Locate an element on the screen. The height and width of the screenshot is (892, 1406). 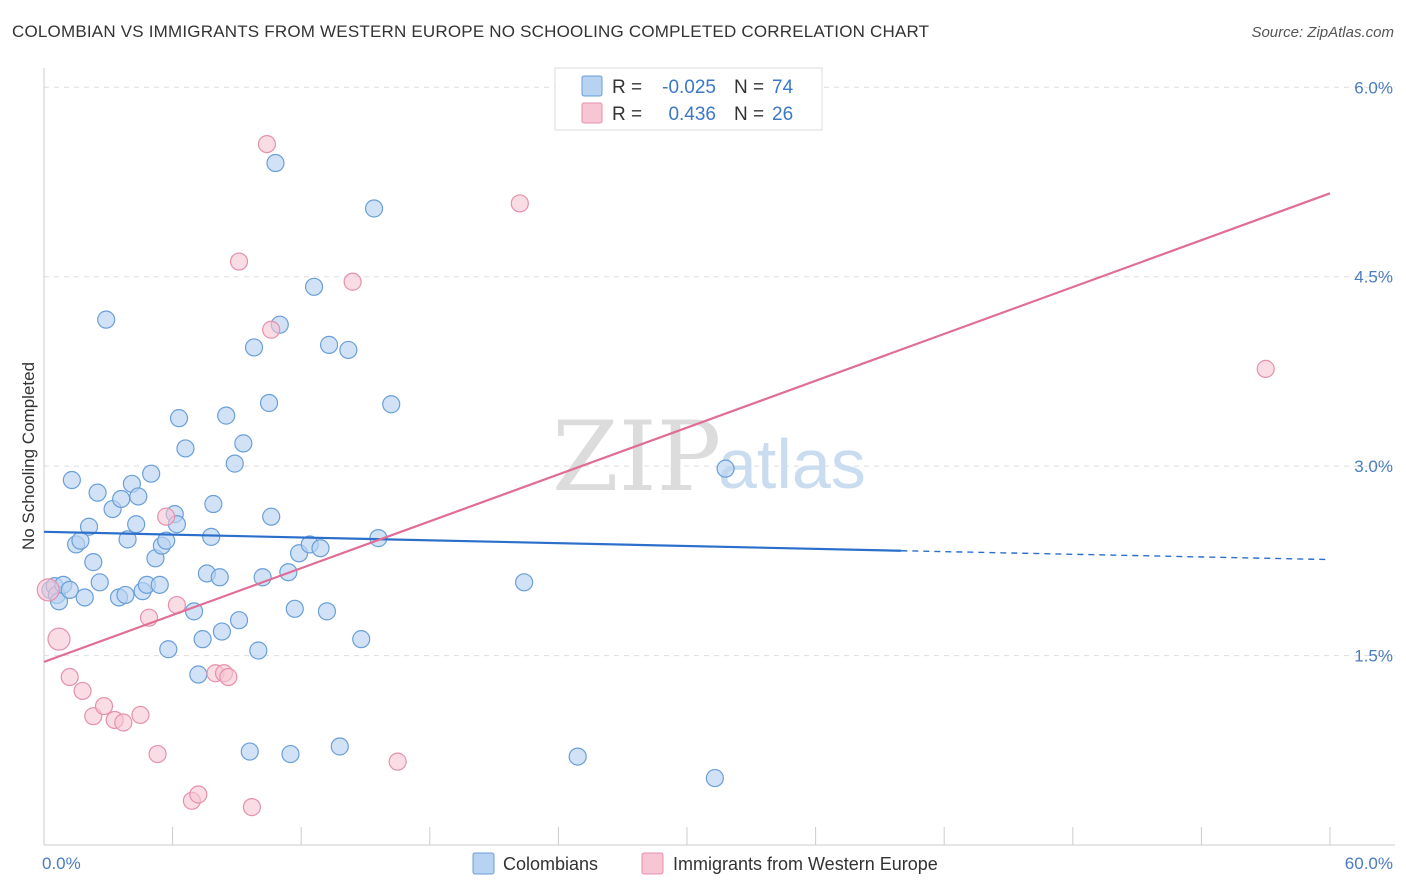
legend-box: R = -0.025 N = 74 R = 0.436 N = 26 is located at coordinates (688, 99).